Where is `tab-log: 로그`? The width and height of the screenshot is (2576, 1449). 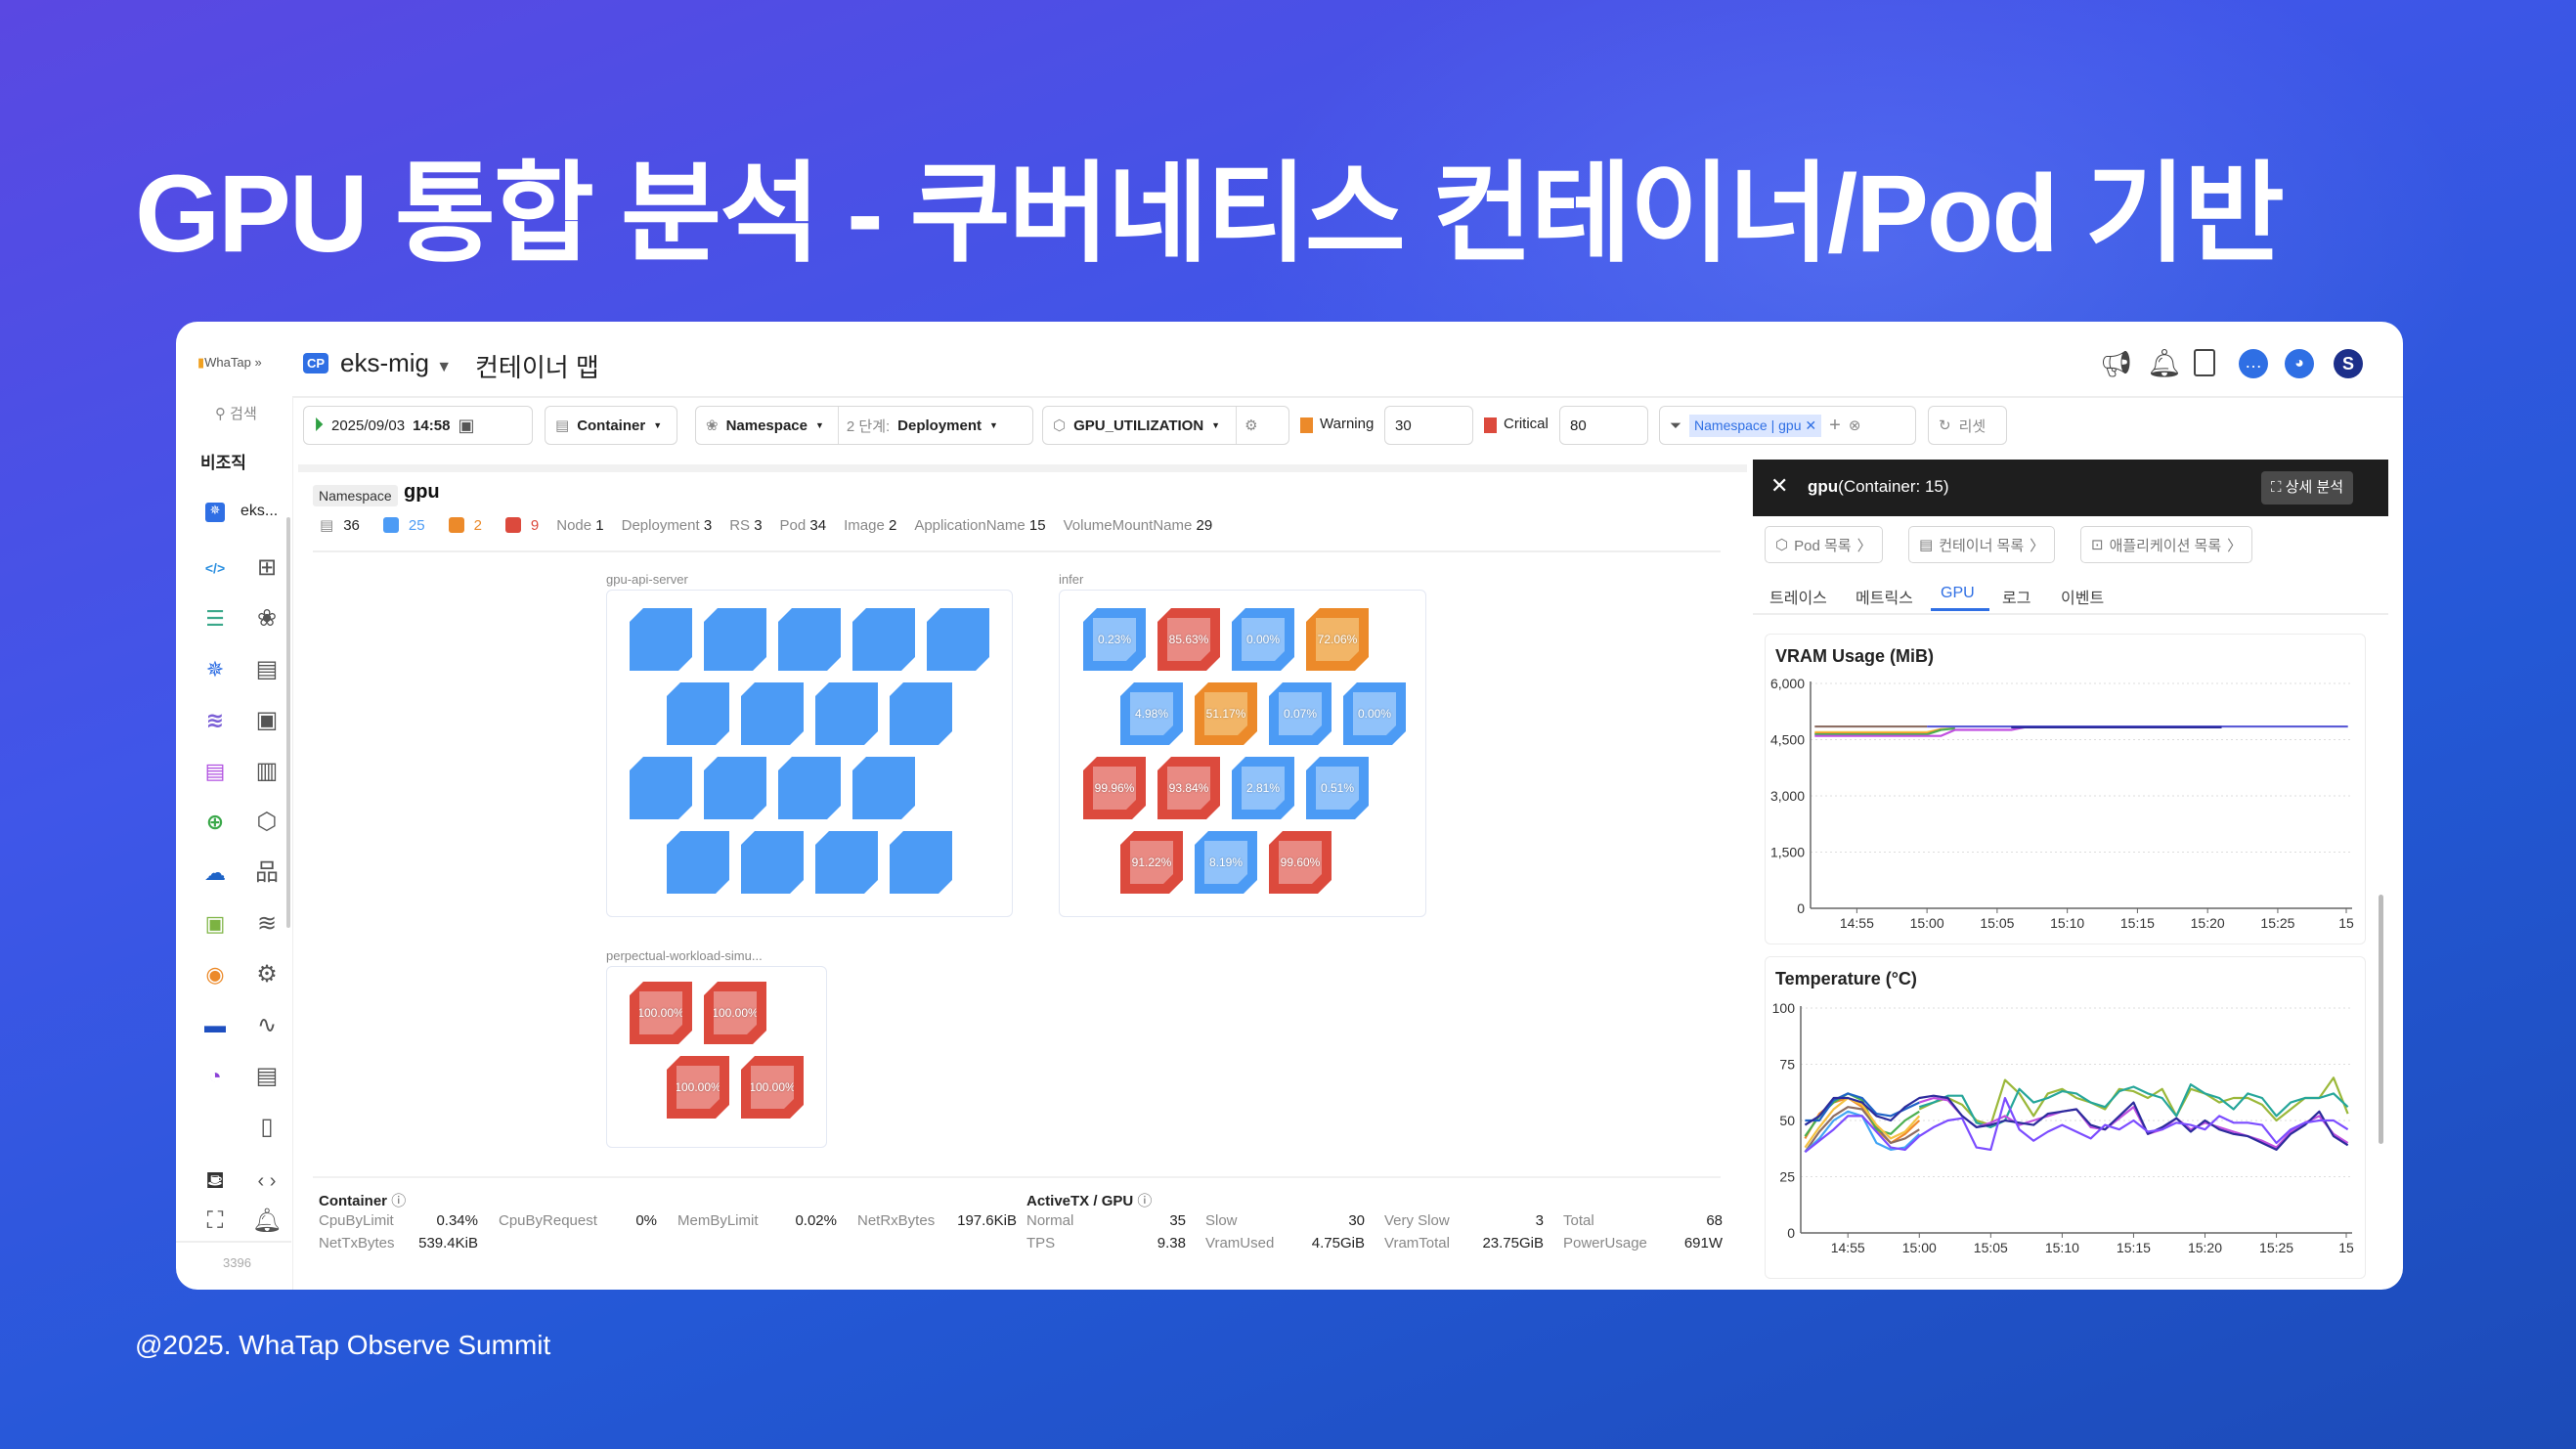
tab-log: 로그 is located at coordinates (2016, 599).